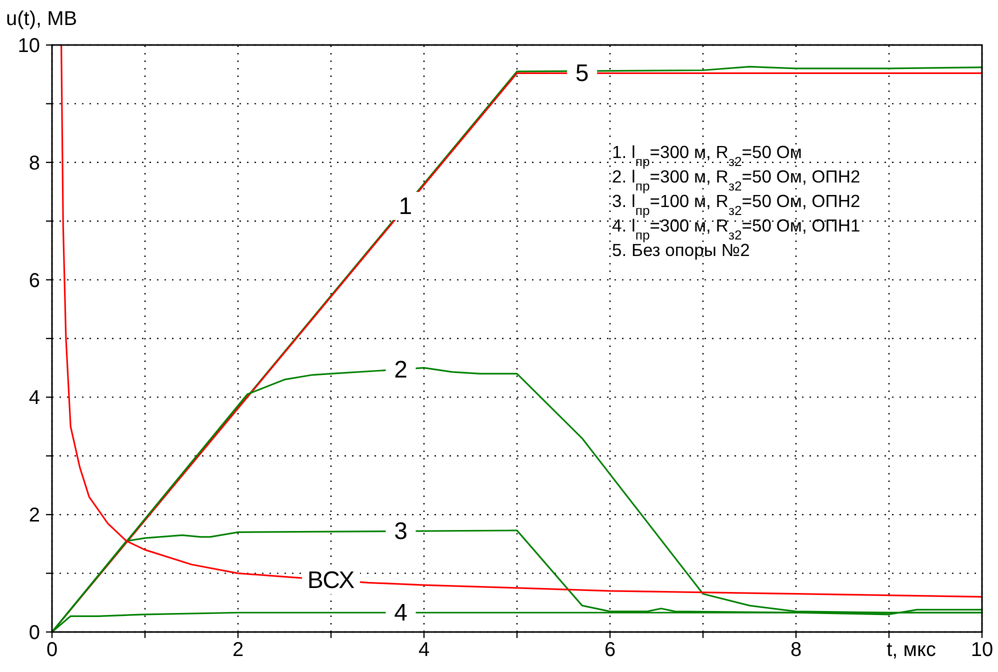 The image size is (998, 672). What do you see at coordinates (34, 281) in the screenshot?
I see `y-tick-label: 6` at bounding box center [34, 281].